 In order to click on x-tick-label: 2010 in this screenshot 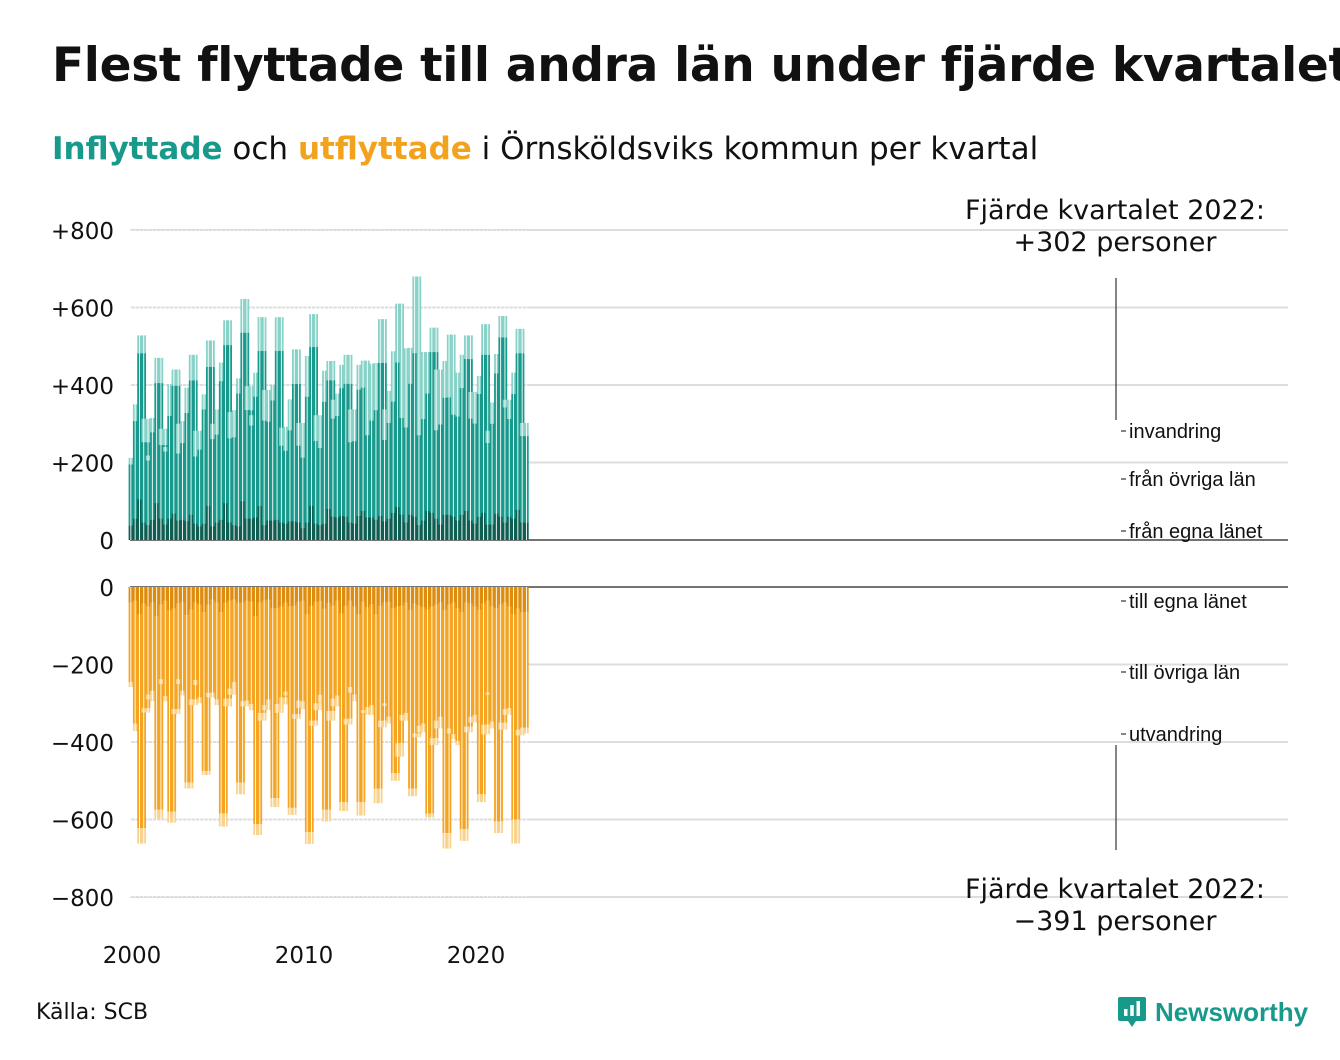, I will do `click(304, 956)`.